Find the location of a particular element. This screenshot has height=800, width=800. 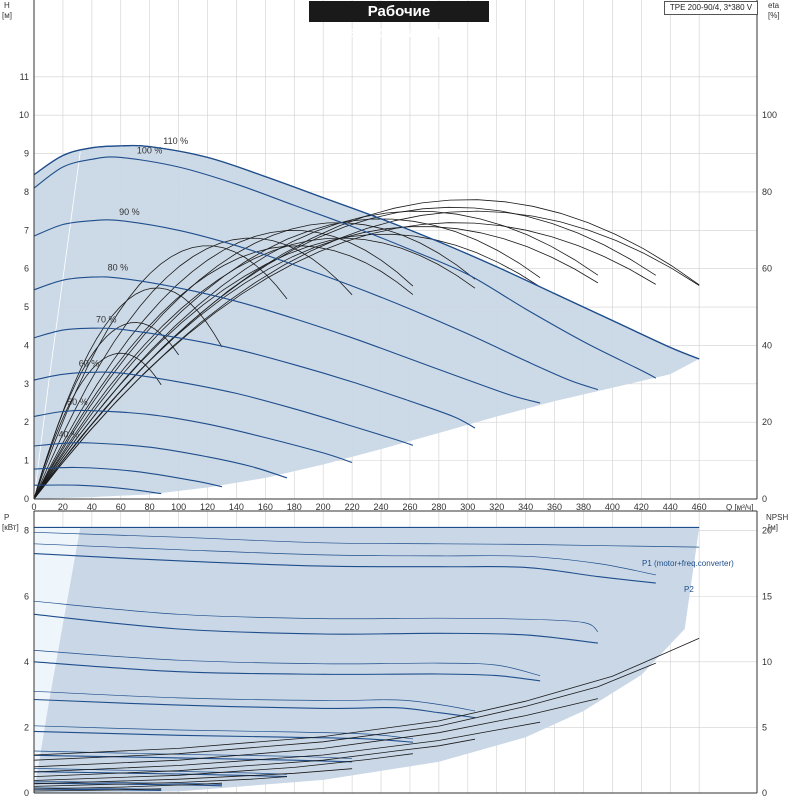

power-tick-label: 6 is located at coordinates (26, 596).